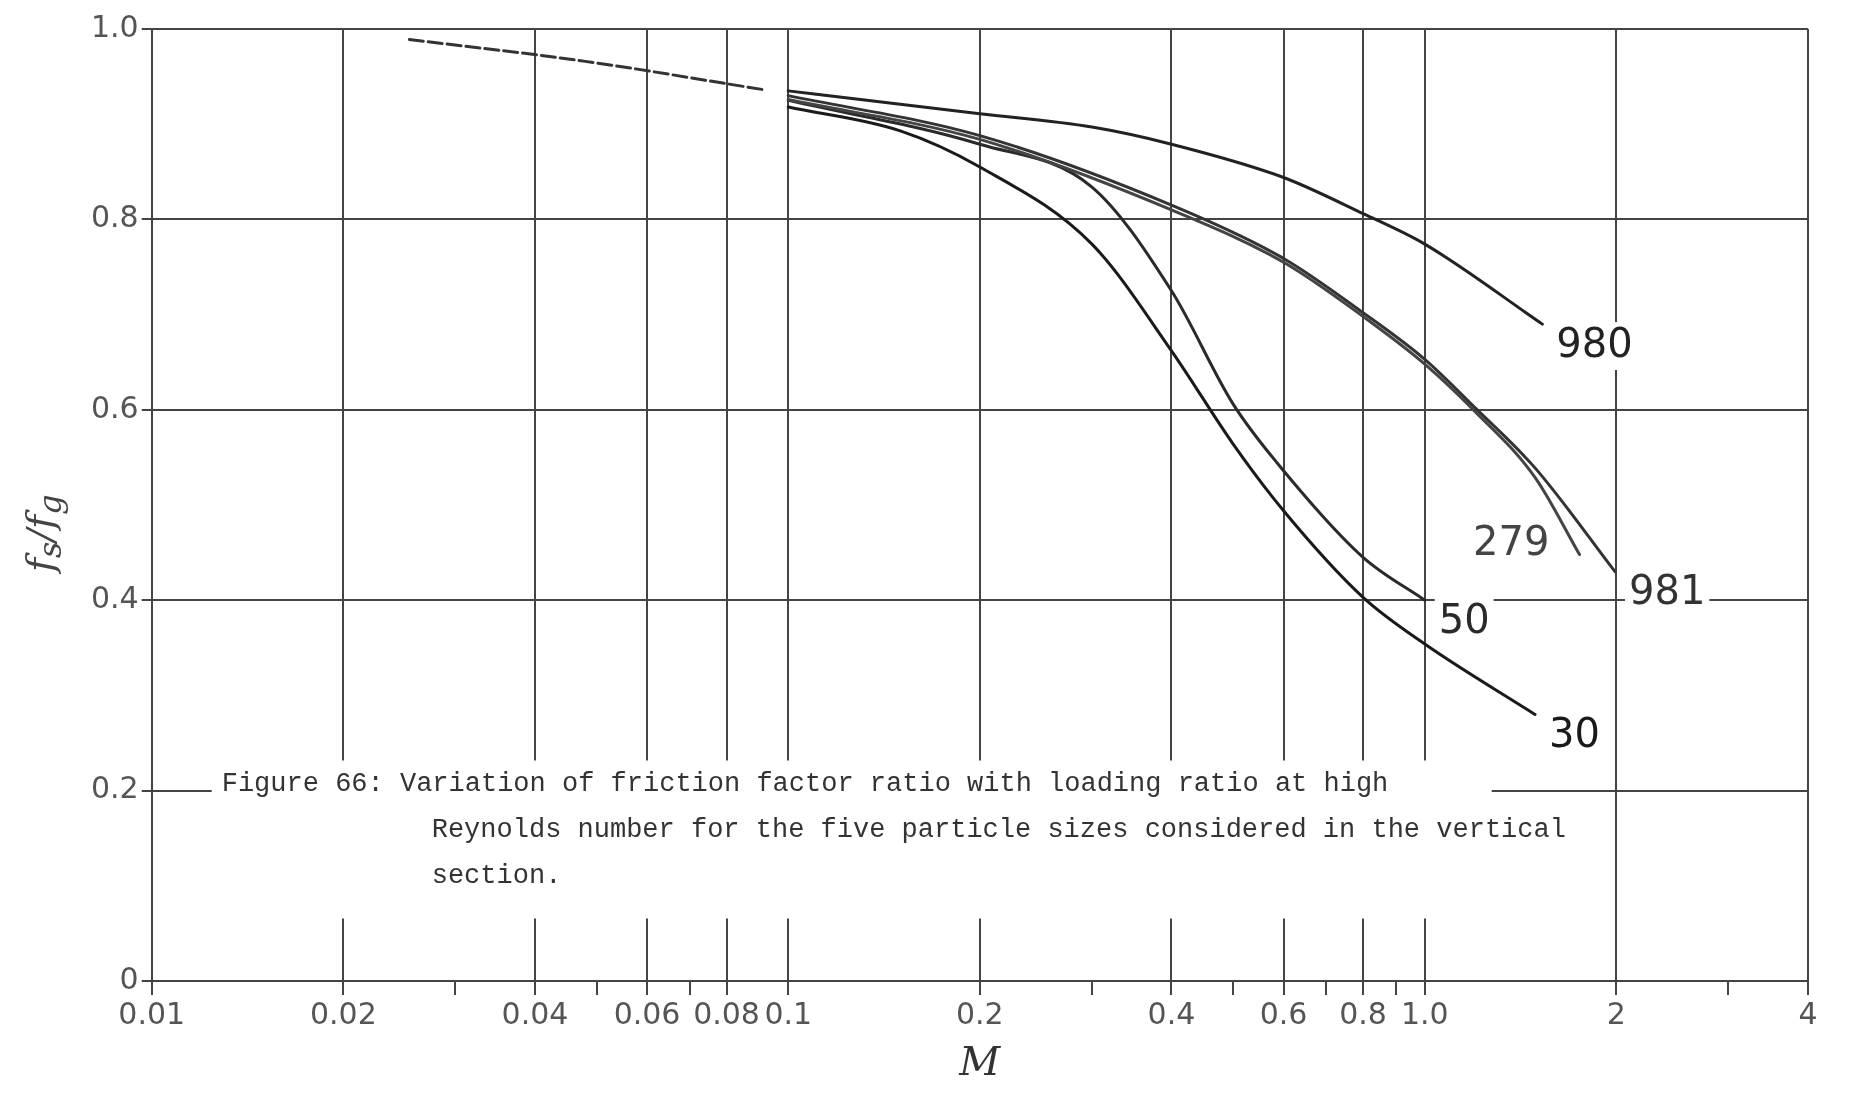  I want to click on series-label: 279, so click(1511, 540).